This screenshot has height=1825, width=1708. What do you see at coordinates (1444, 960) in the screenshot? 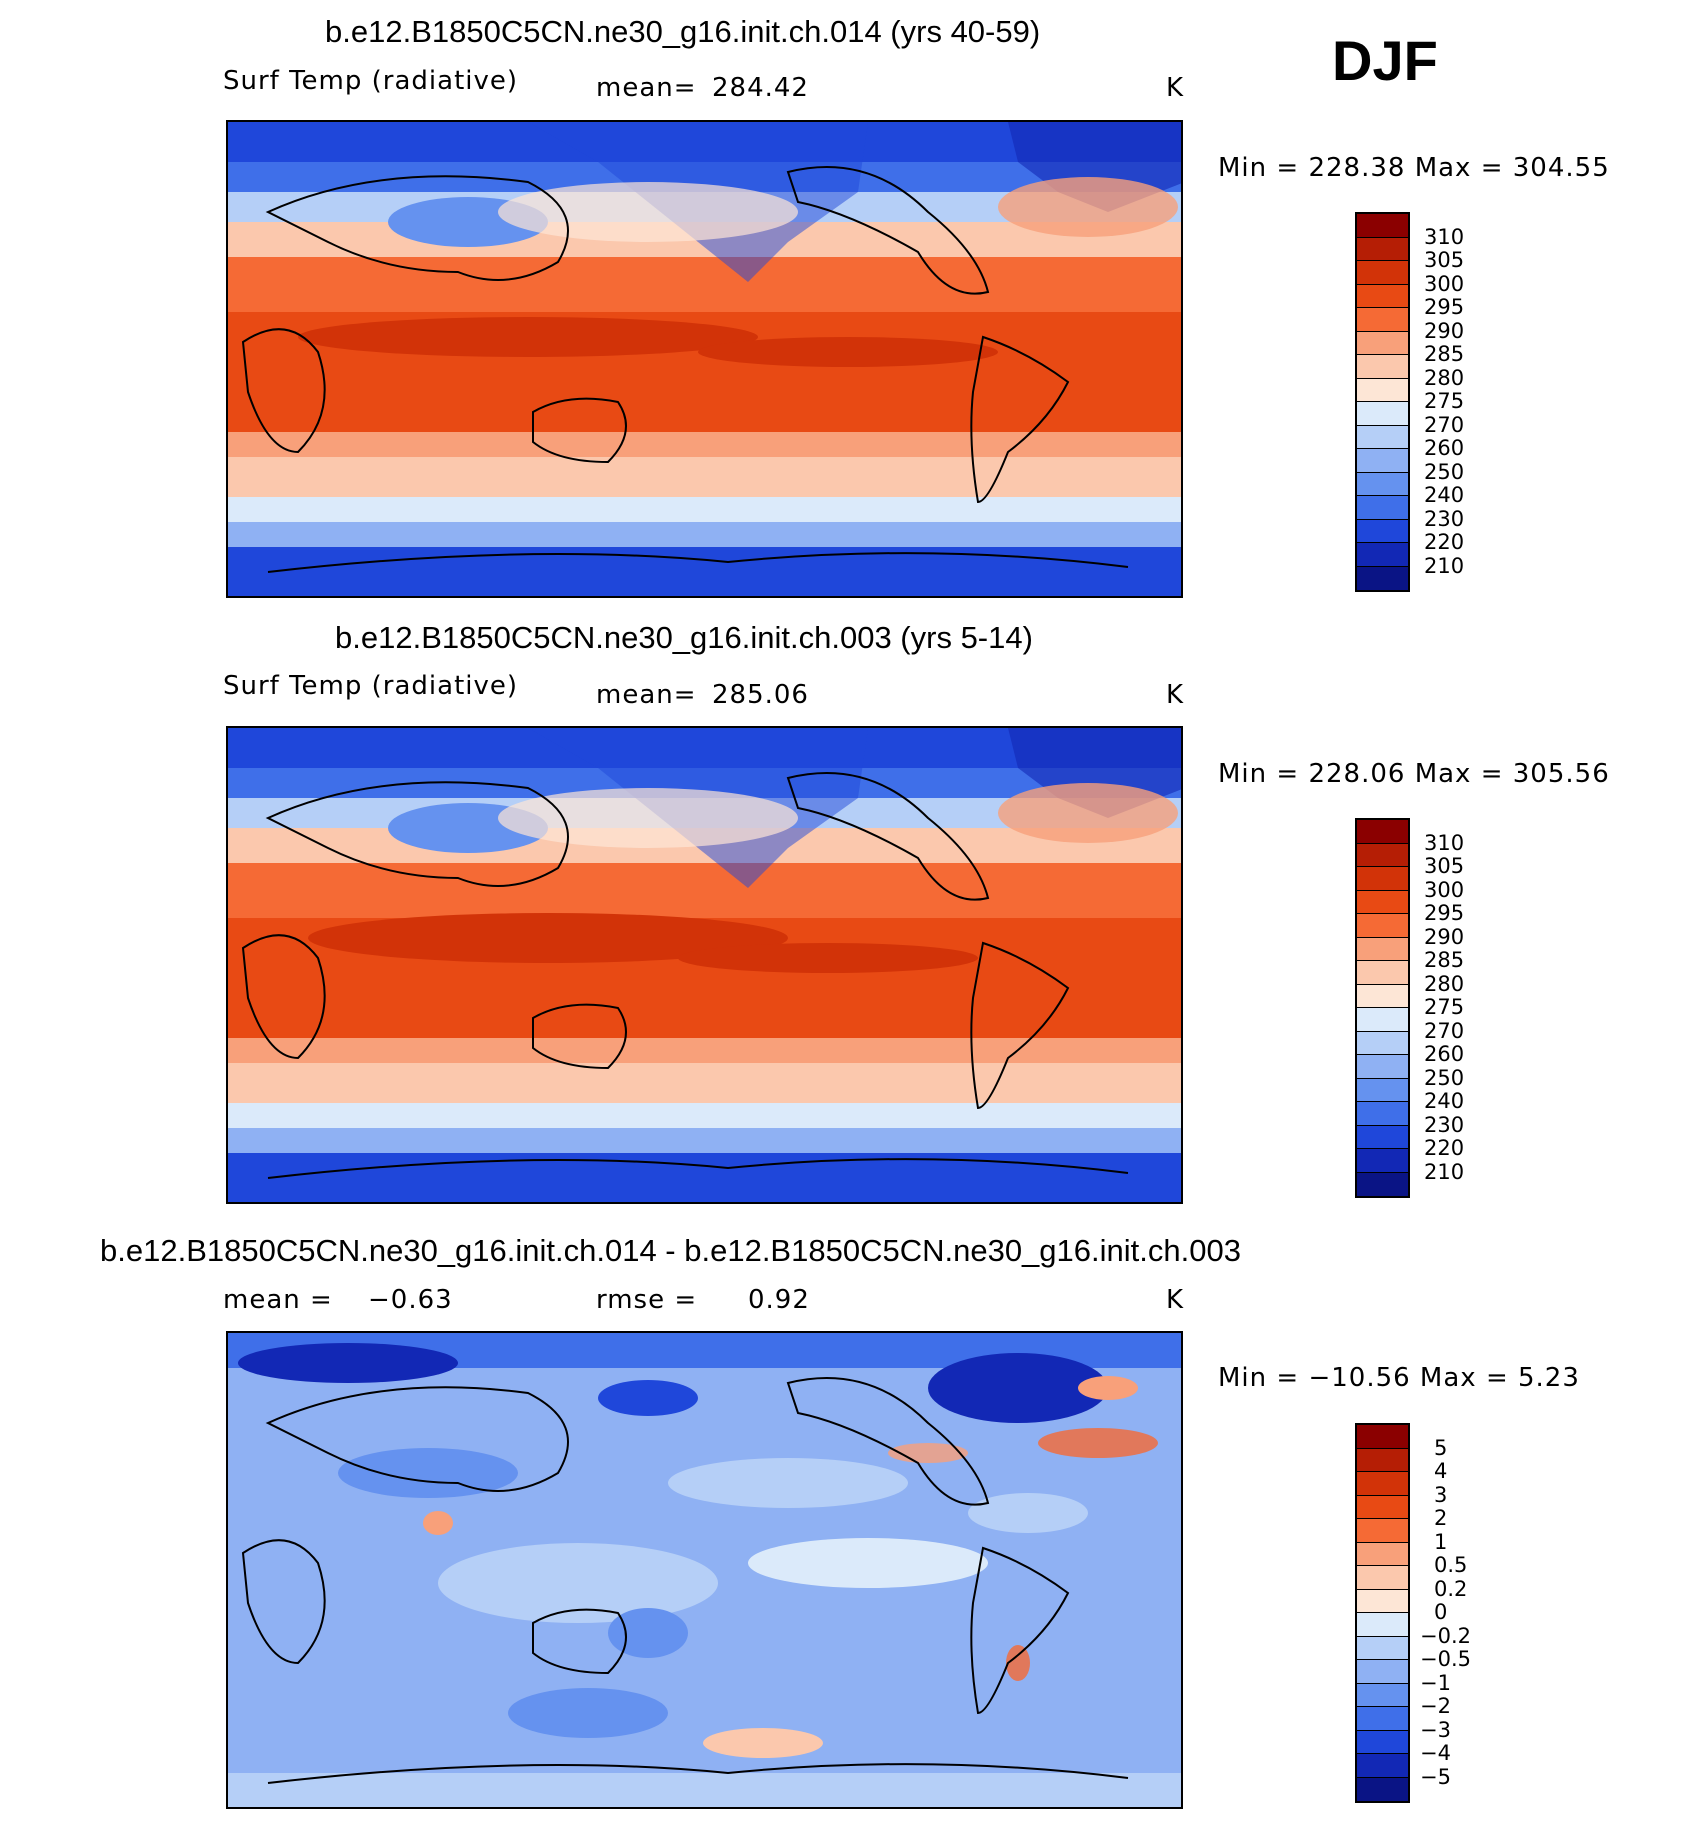
I see `colorbar-tick-label: 285` at bounding box center [1444, 960].